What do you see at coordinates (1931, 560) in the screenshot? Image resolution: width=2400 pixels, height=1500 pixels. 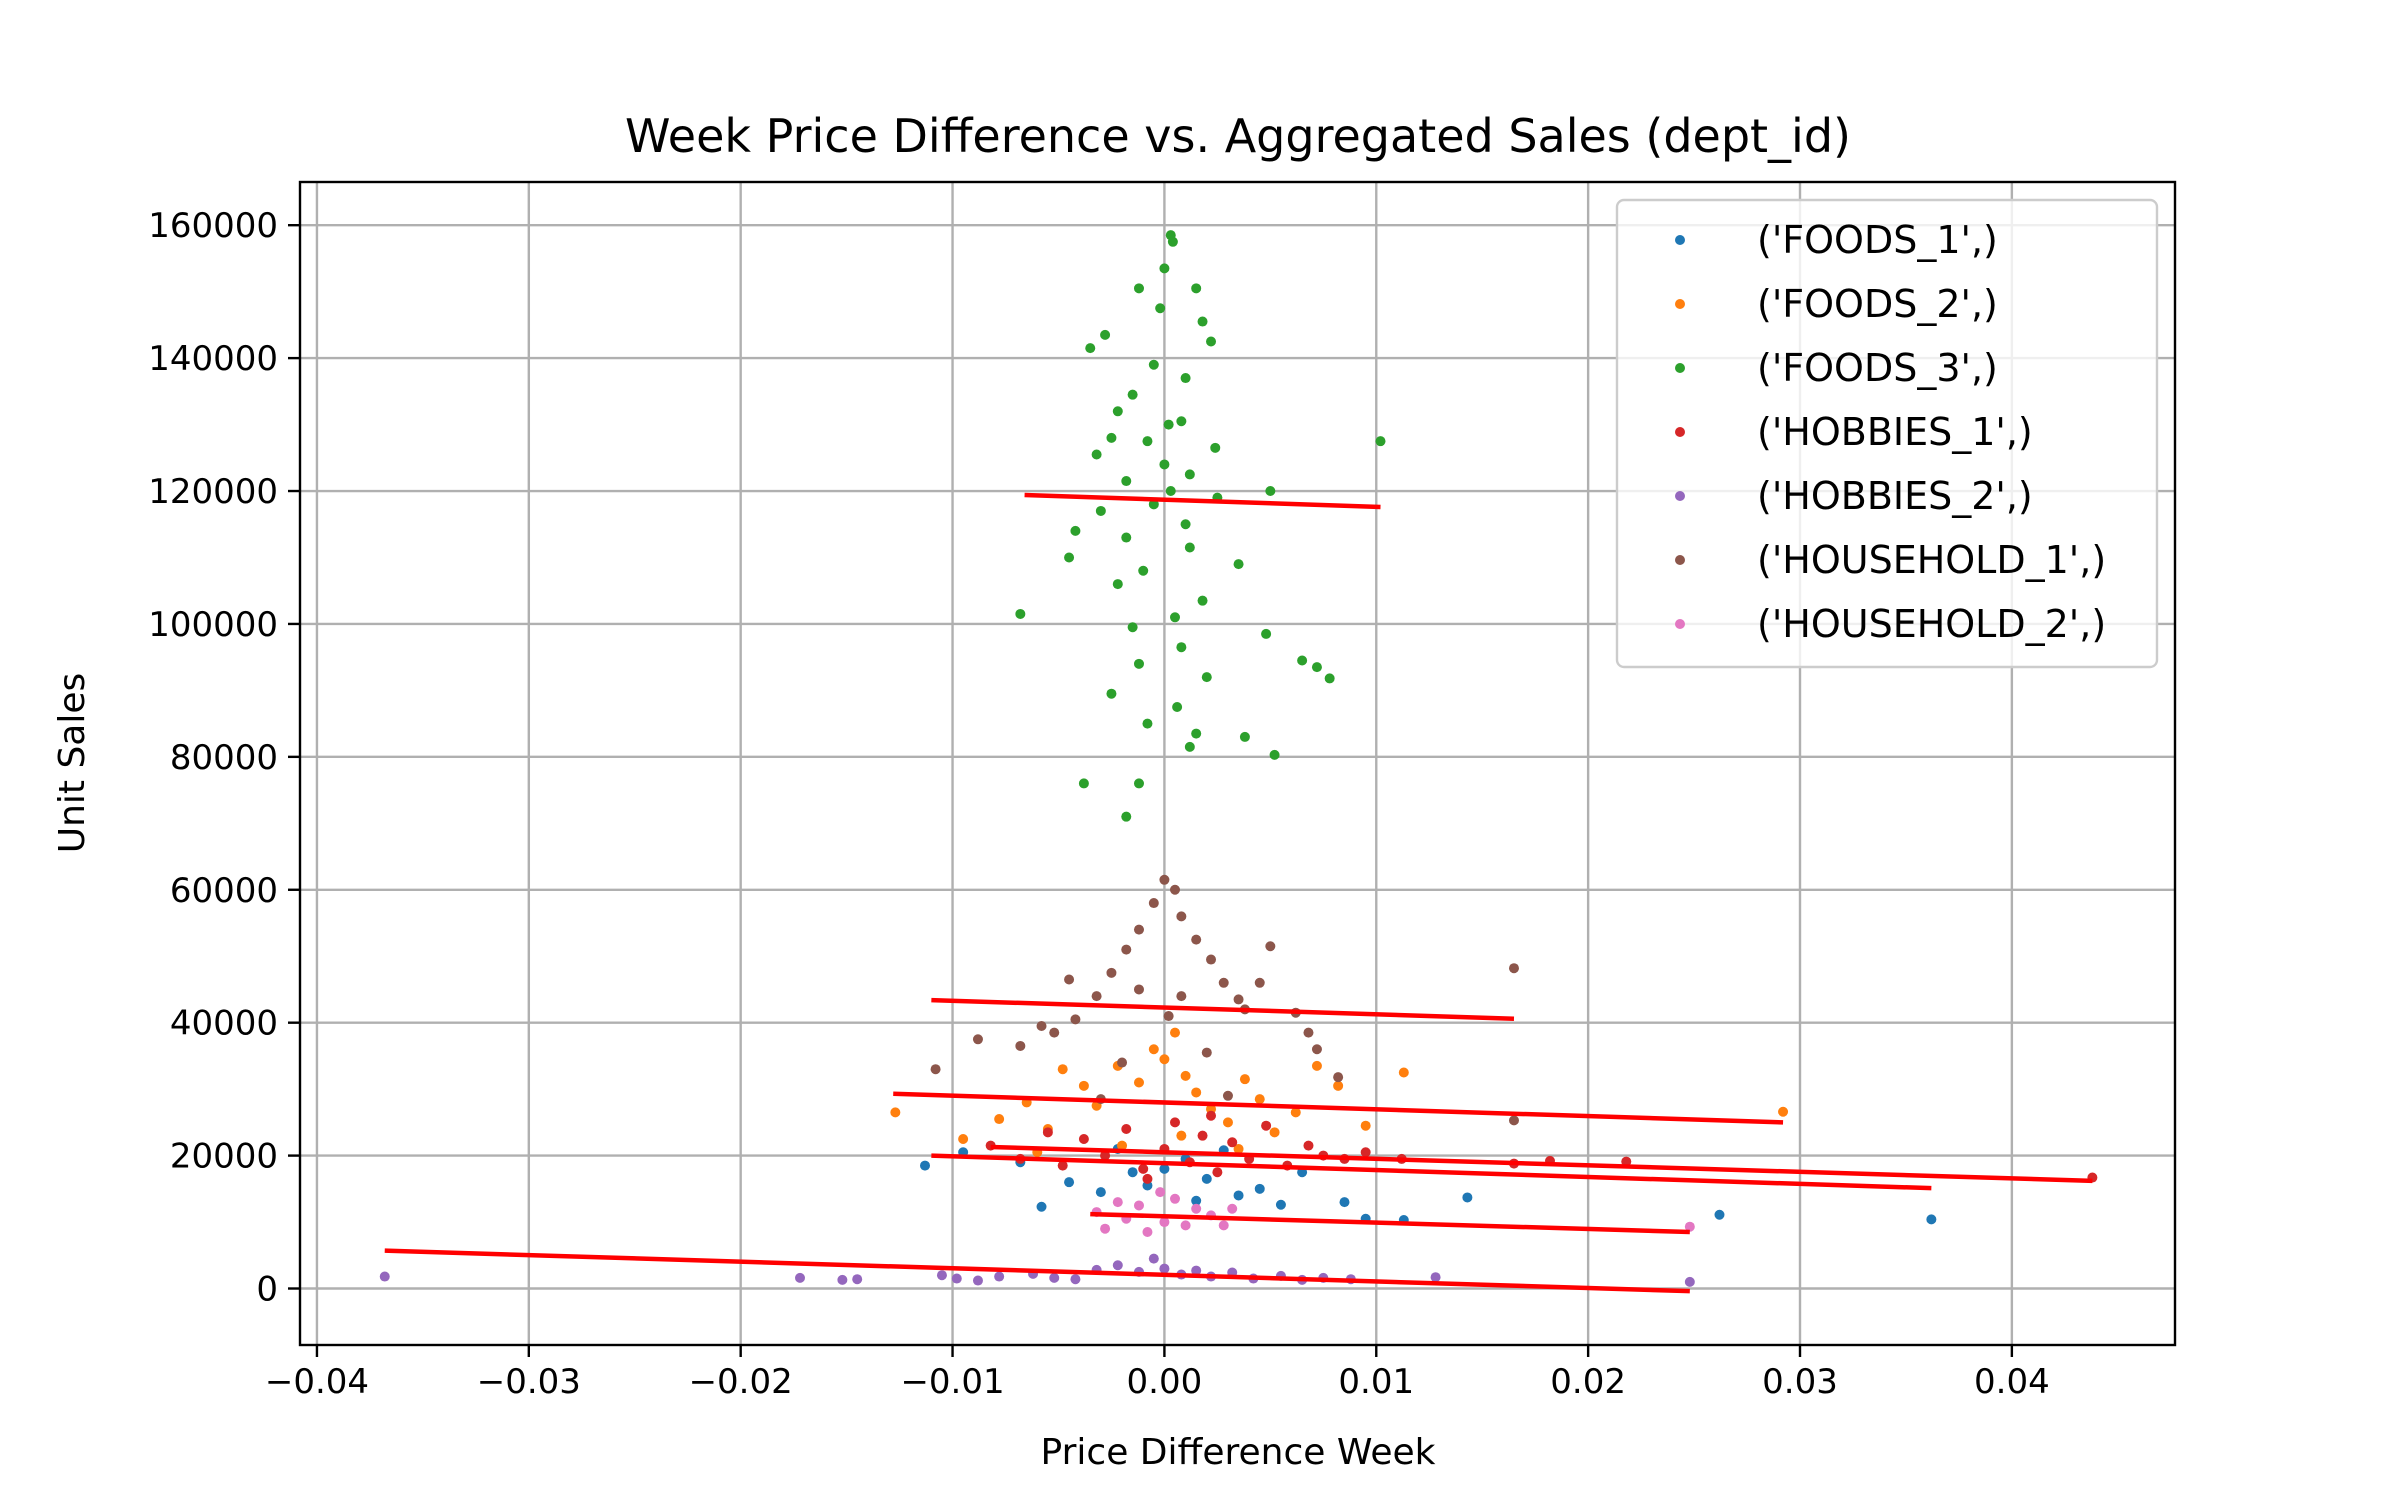 I see `legend-label: ('HOUSEHOLD_1',)` at bounding box center [1931, 560].